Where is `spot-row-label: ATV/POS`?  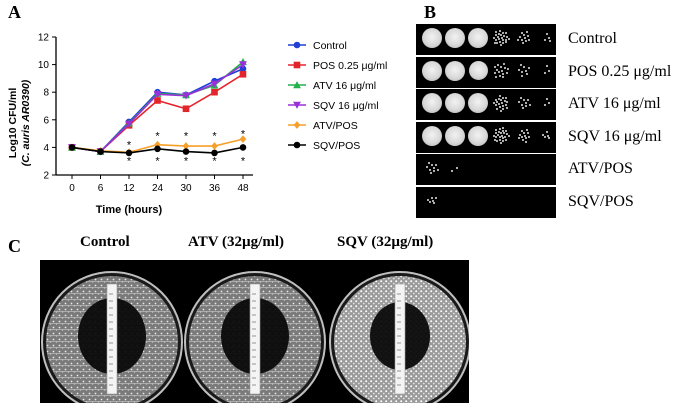
spot-row-label: ATV/POS is located at coordinates (600, 168).